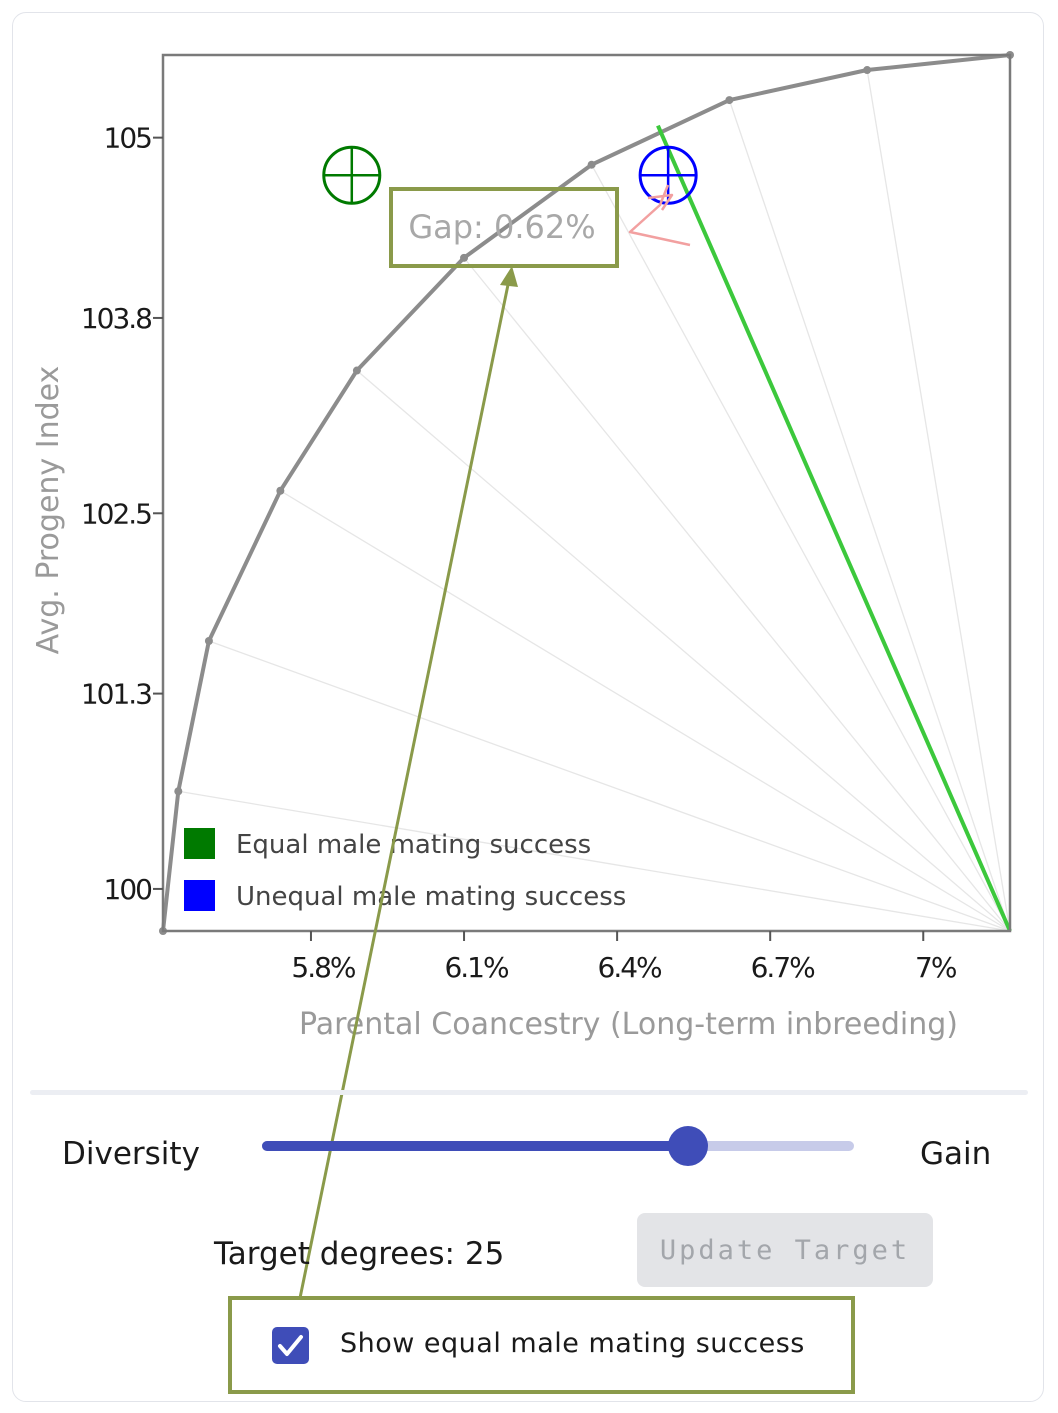  I want to click on legend-label-1: Unequal male mating success, so click(431, 897).